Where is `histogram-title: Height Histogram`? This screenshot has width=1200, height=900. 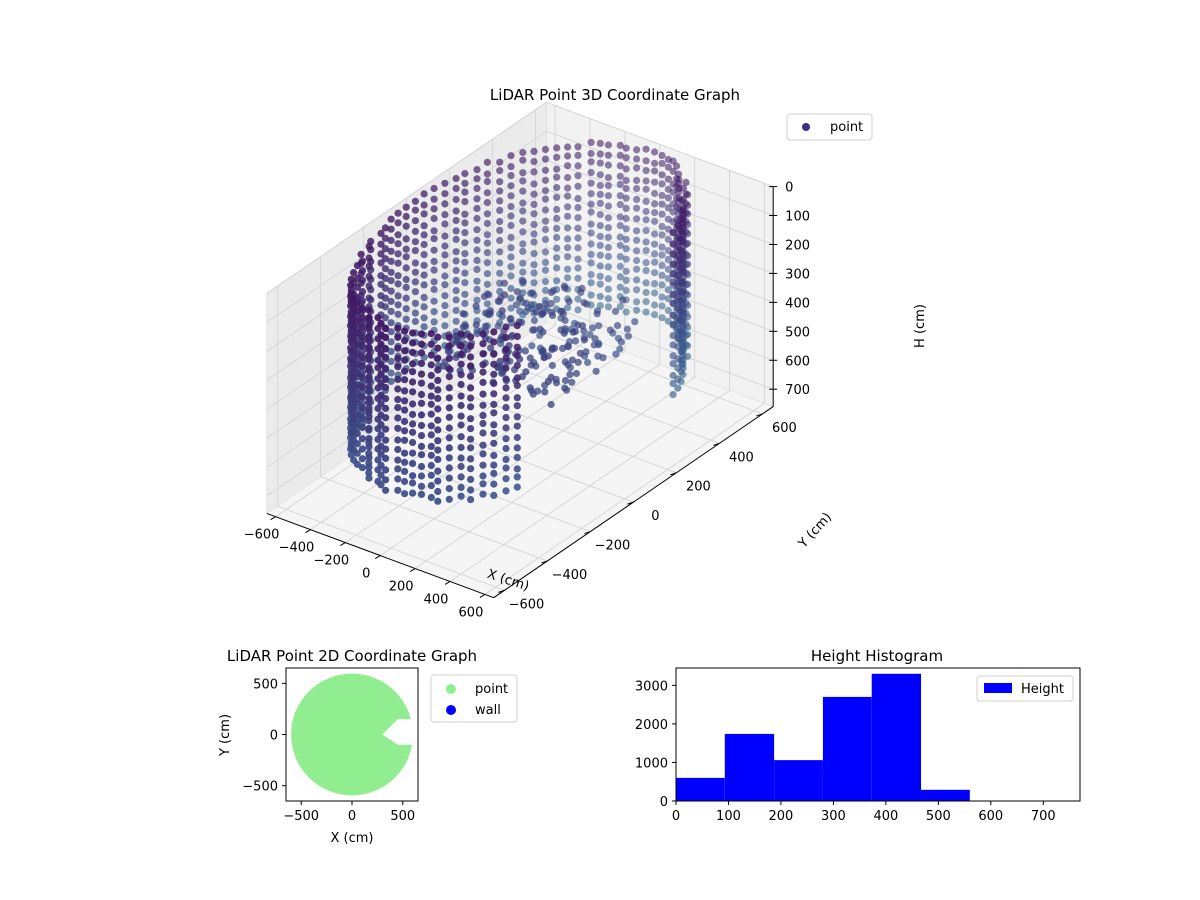
histogram-title: Height Histogram is located at coordinates (877, 656).